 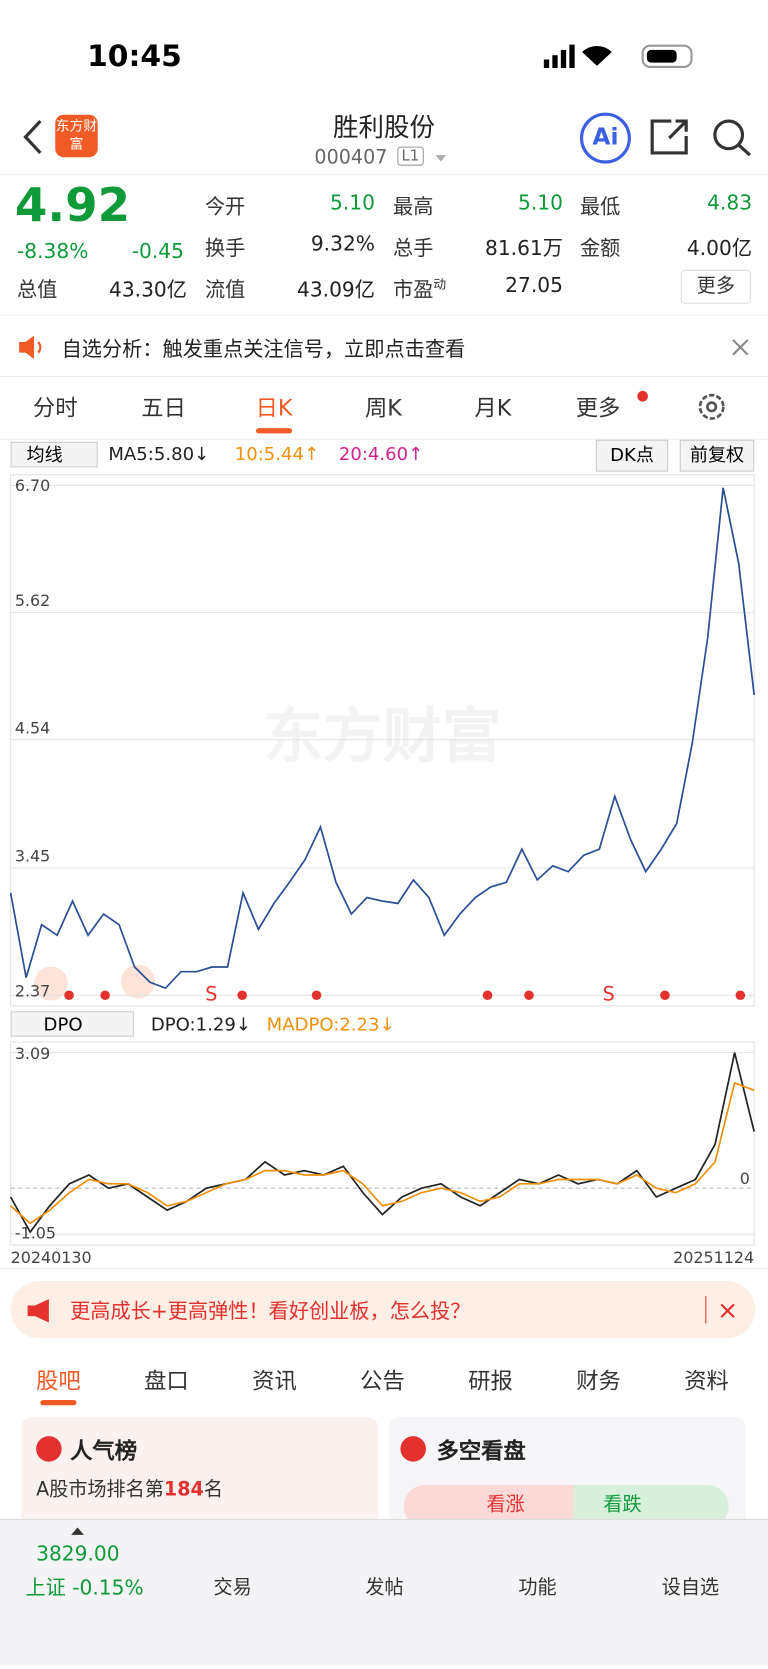 I want to click on section-tab: 研报, so click(x=490, y=1381).